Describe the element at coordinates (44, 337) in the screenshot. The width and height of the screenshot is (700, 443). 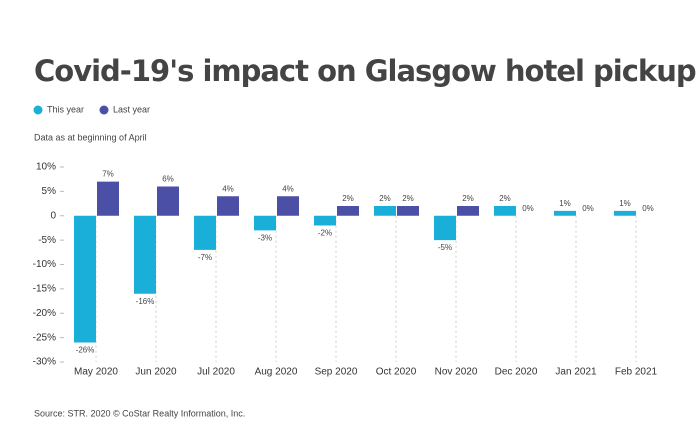
I see `y-tick-label: -25%` at that location.